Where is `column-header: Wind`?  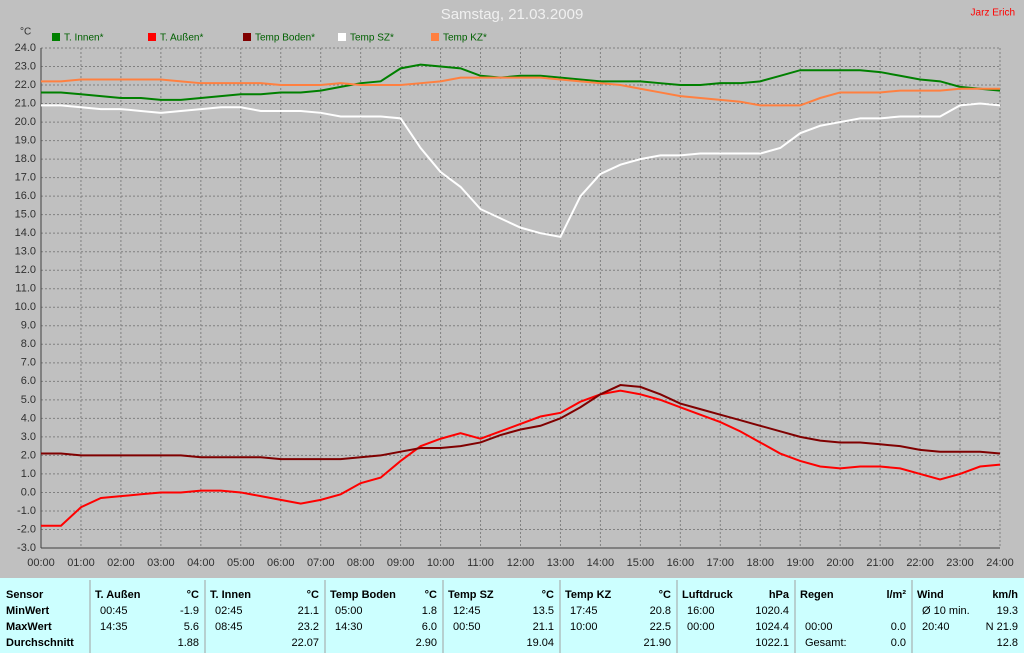
column-header: Wind is located at coordinates (930, 595).